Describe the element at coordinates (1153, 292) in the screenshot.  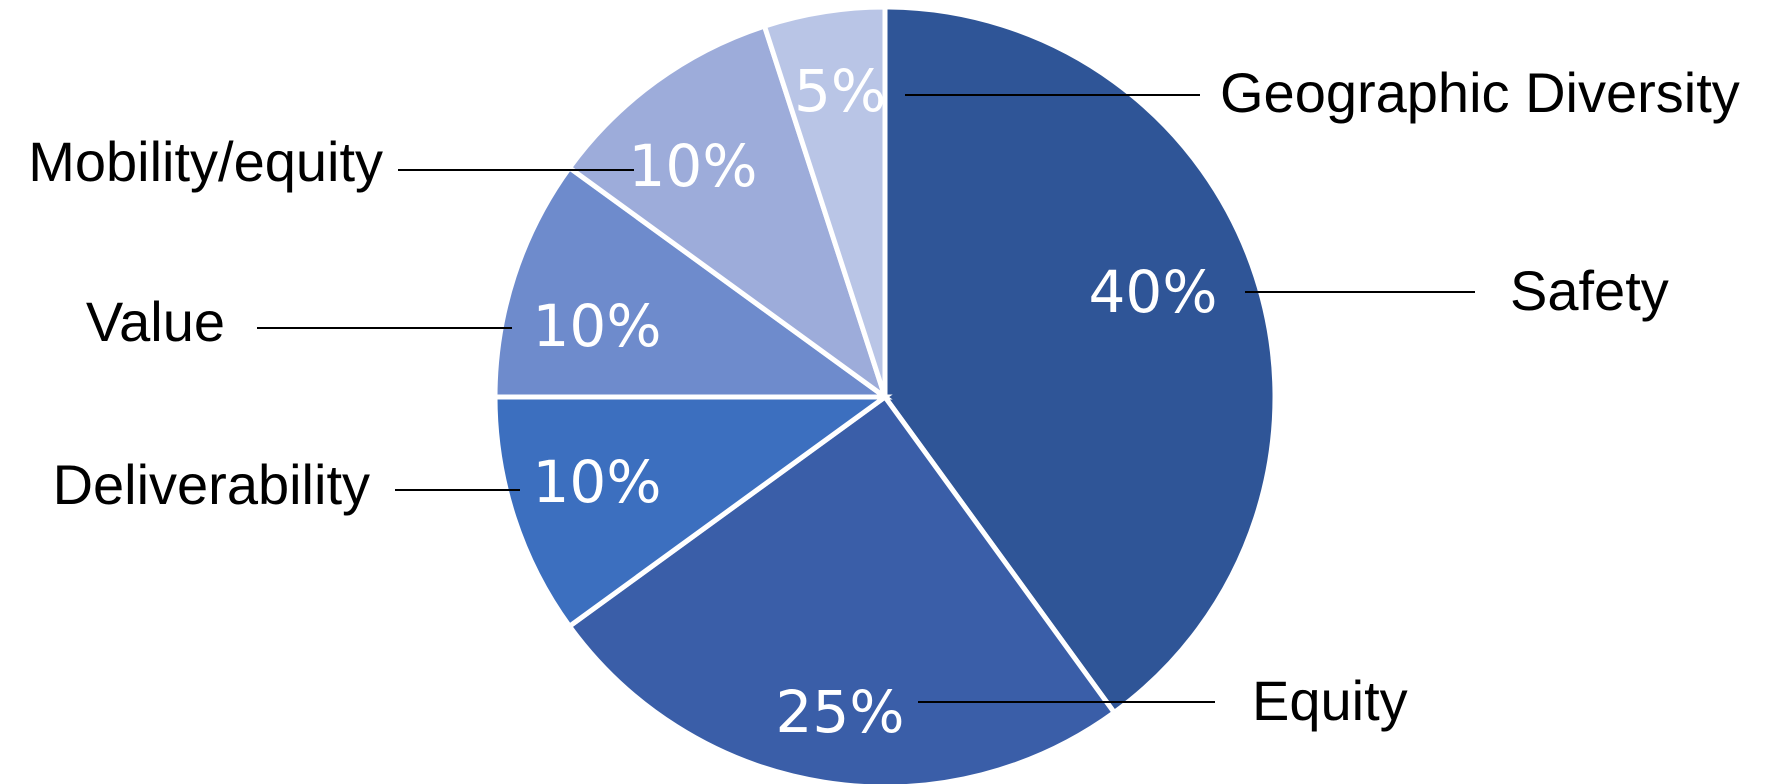
I see `percent-label-safety: 40%` at that location.